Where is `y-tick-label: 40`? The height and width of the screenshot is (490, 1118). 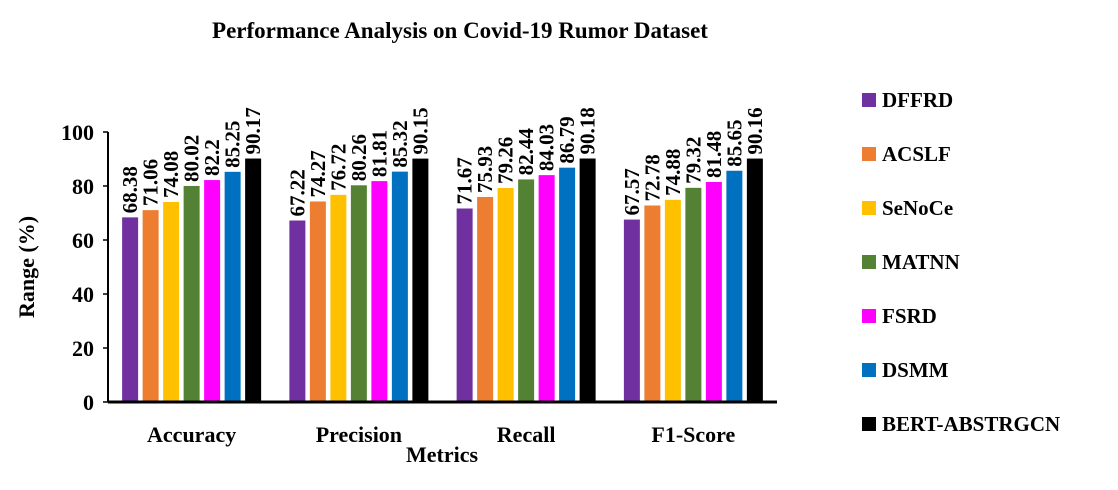 y-tick-label: 40 is located at coordinates (83, 294).